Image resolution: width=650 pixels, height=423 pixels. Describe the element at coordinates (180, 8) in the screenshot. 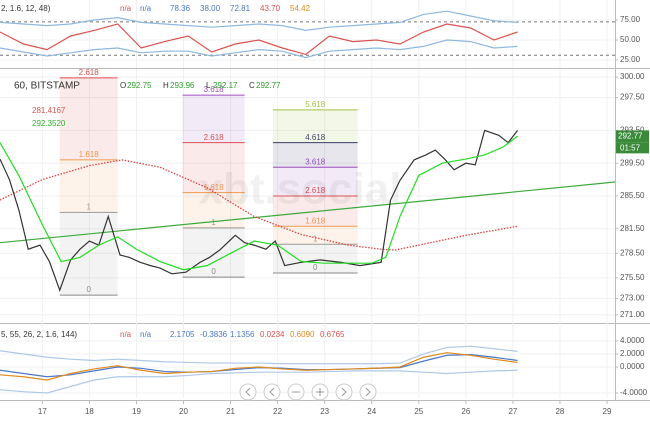

I see `indicator-value: 78.36` at that location.